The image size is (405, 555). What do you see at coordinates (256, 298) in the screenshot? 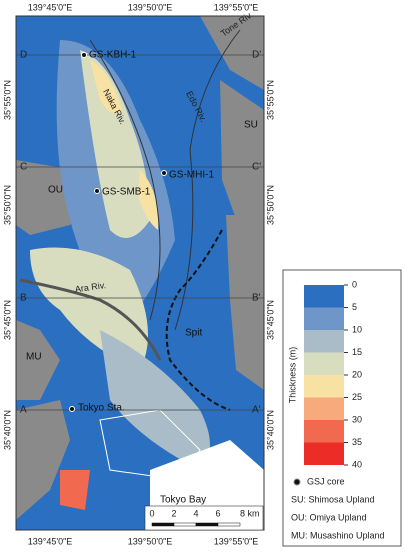
I see `section-label: B'` at bounding box center [256, 298].